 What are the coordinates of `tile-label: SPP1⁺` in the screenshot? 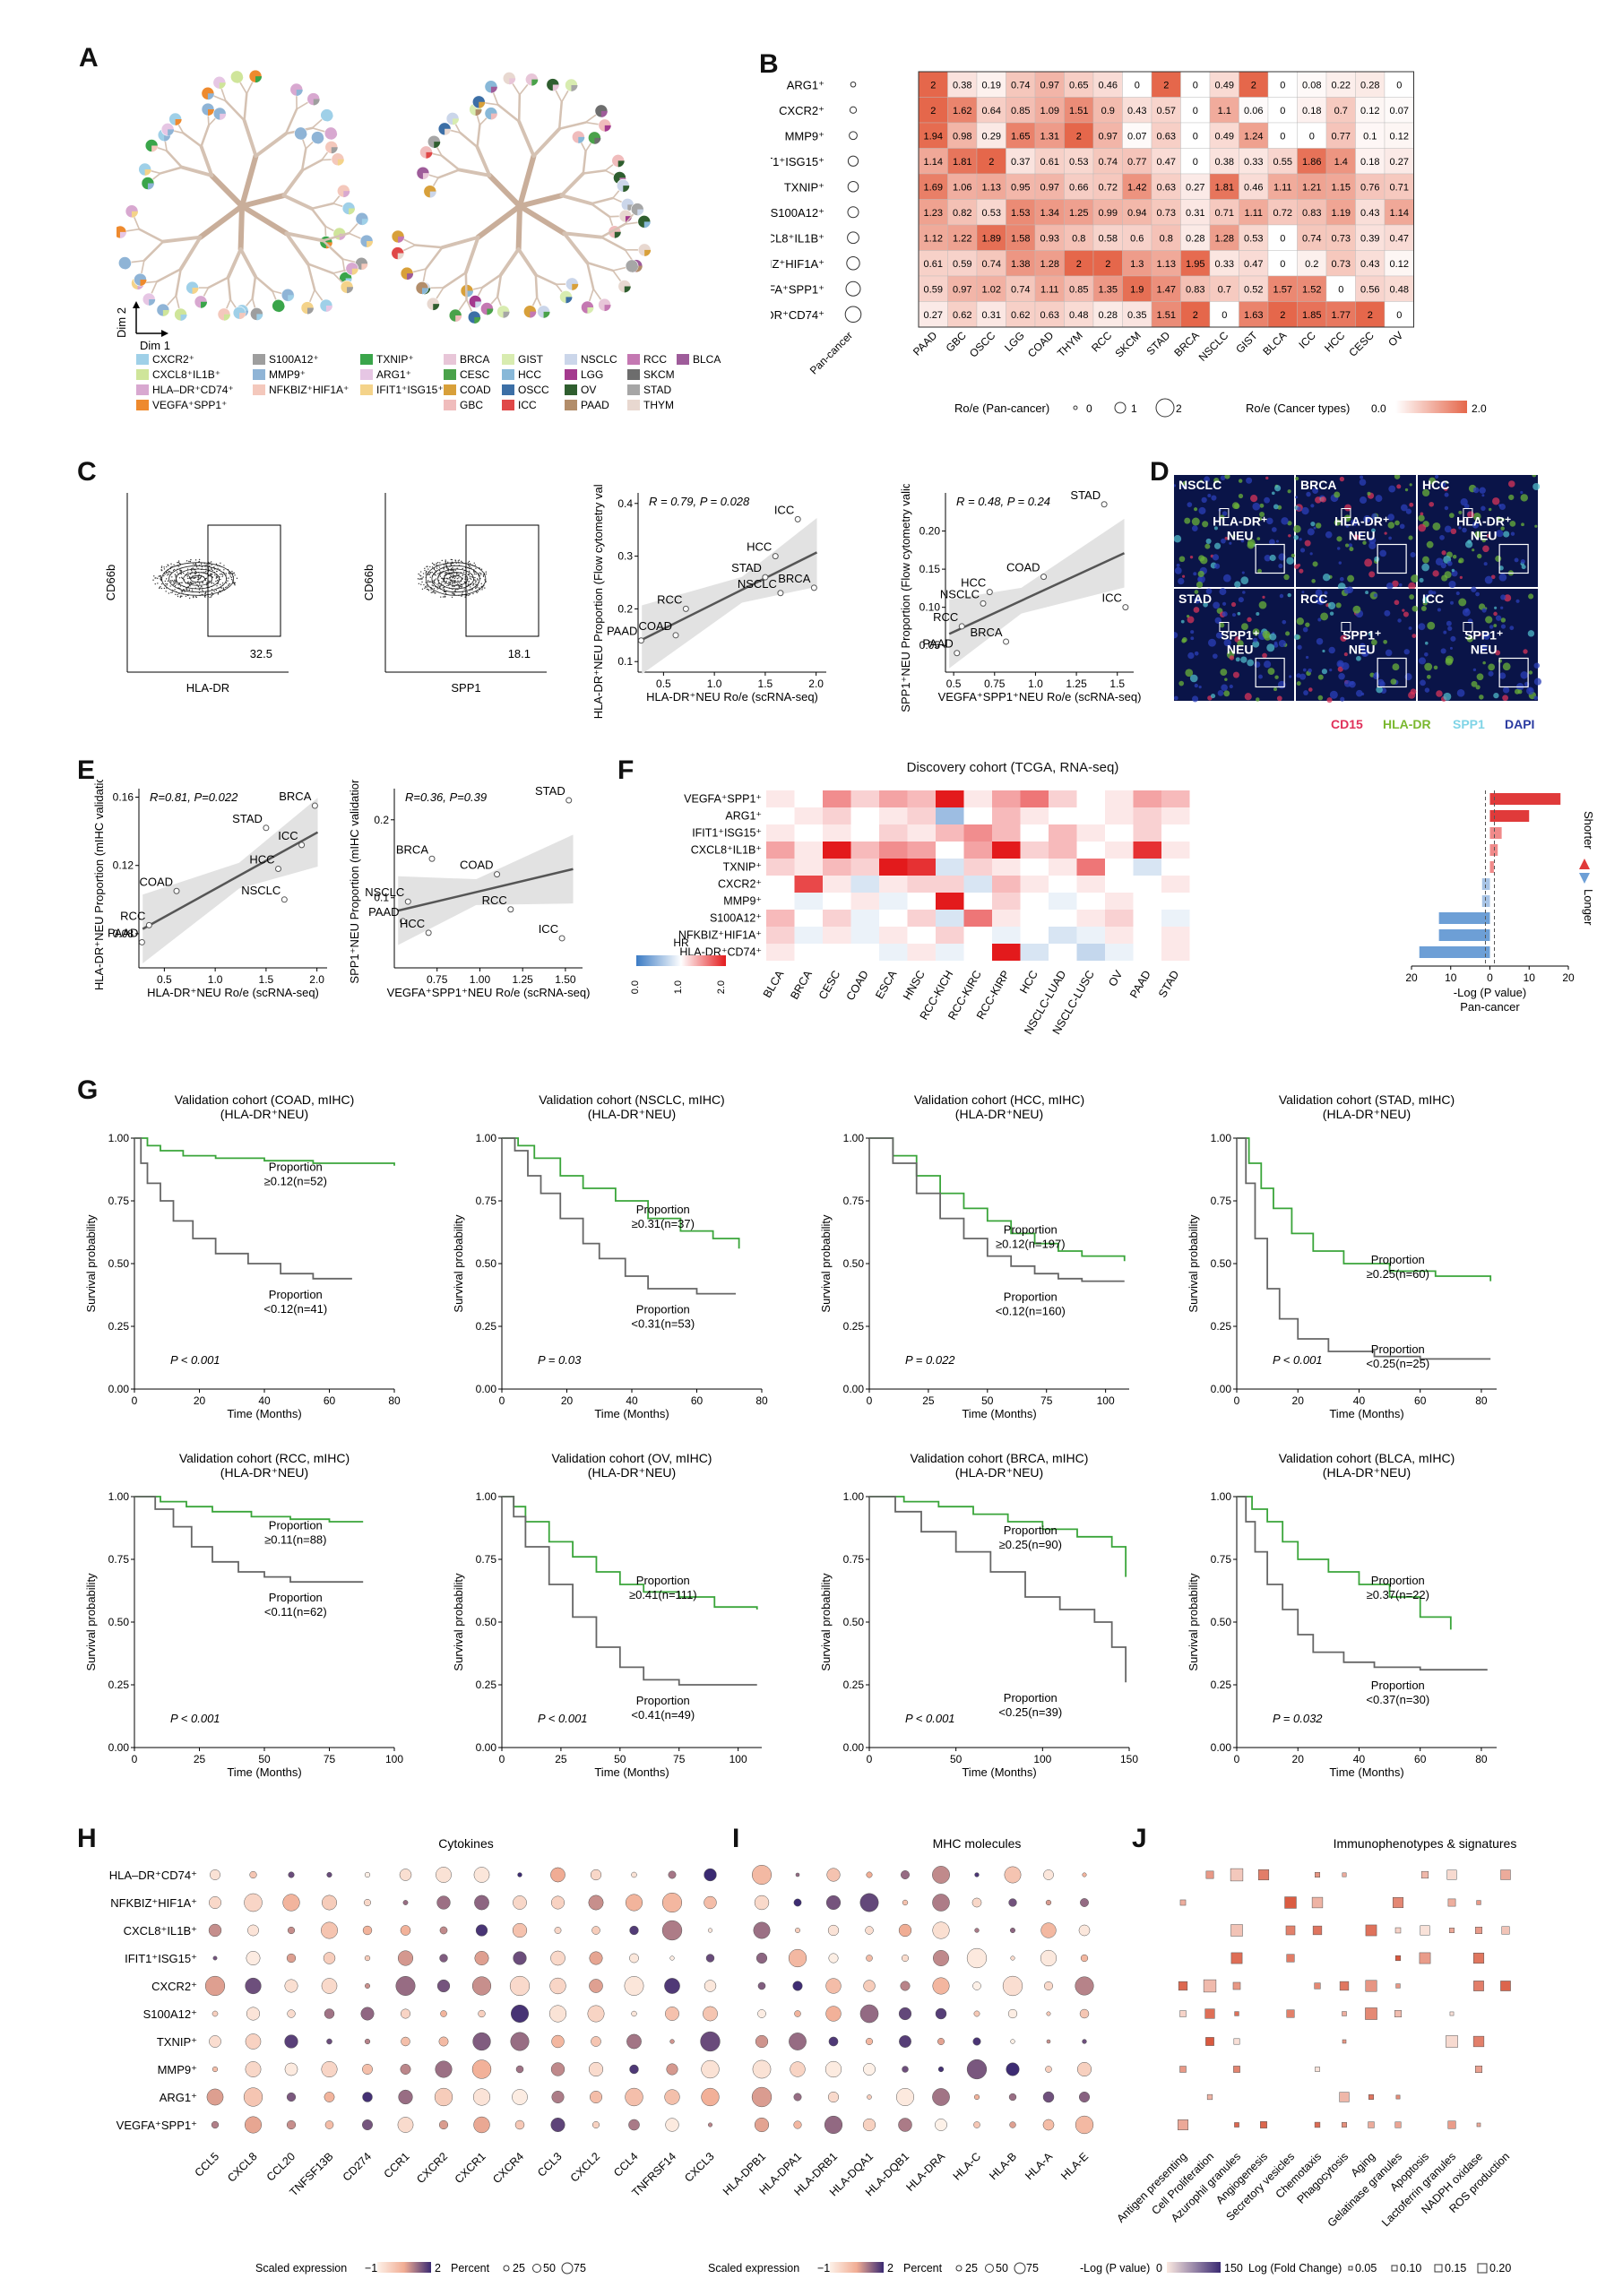 It's located at (1240, 635).